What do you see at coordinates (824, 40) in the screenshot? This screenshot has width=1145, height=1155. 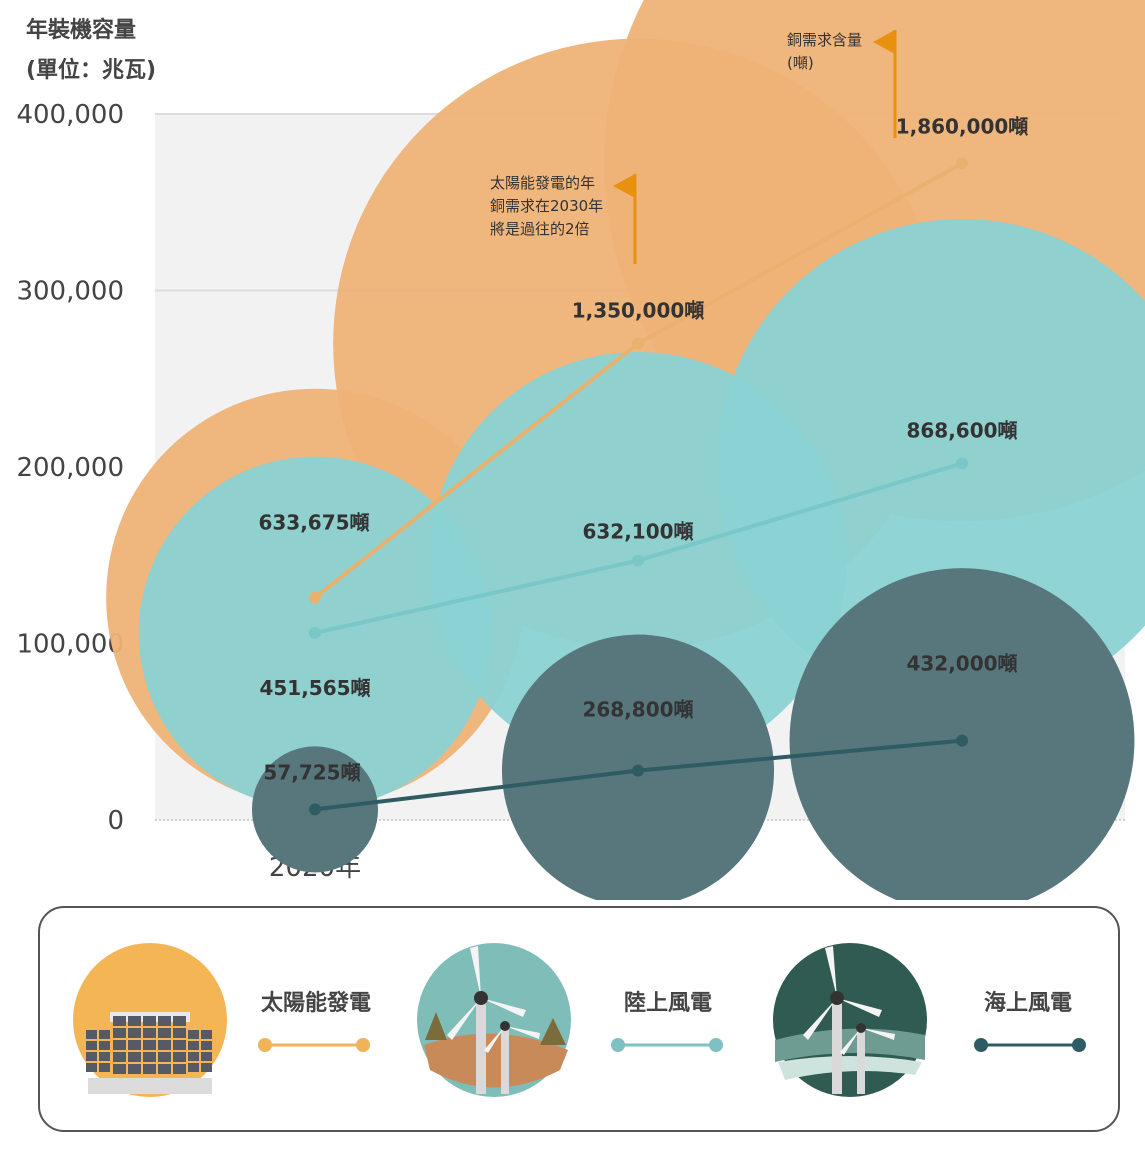 I see `annotation-copper-text: 銅需求含量` at bounding box center [824, 40].